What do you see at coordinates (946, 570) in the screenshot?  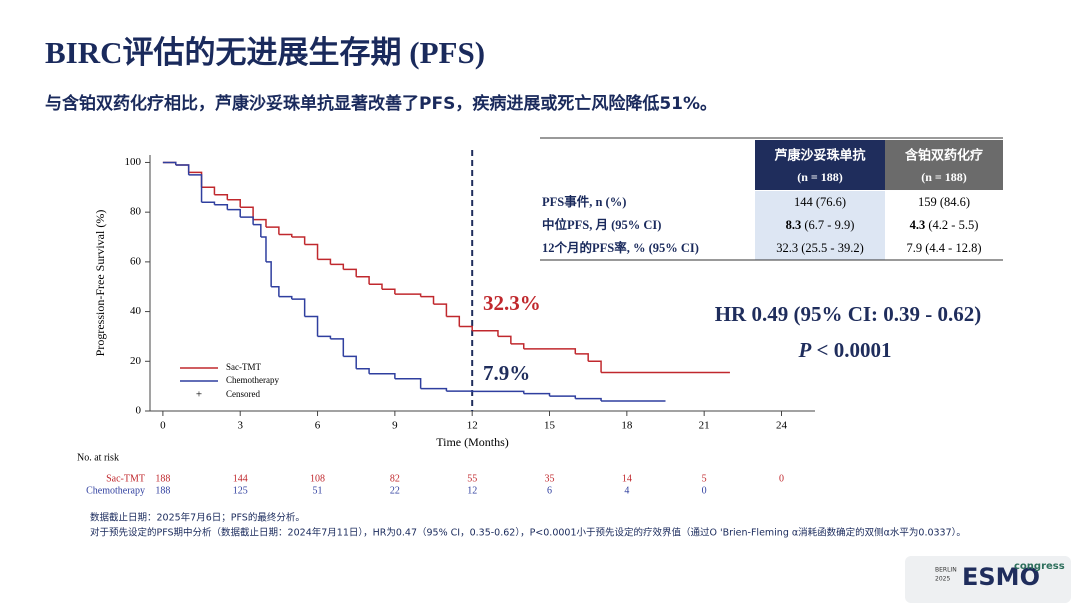 I see `logo-city: BERLIN` at bounding box center [946, 570].